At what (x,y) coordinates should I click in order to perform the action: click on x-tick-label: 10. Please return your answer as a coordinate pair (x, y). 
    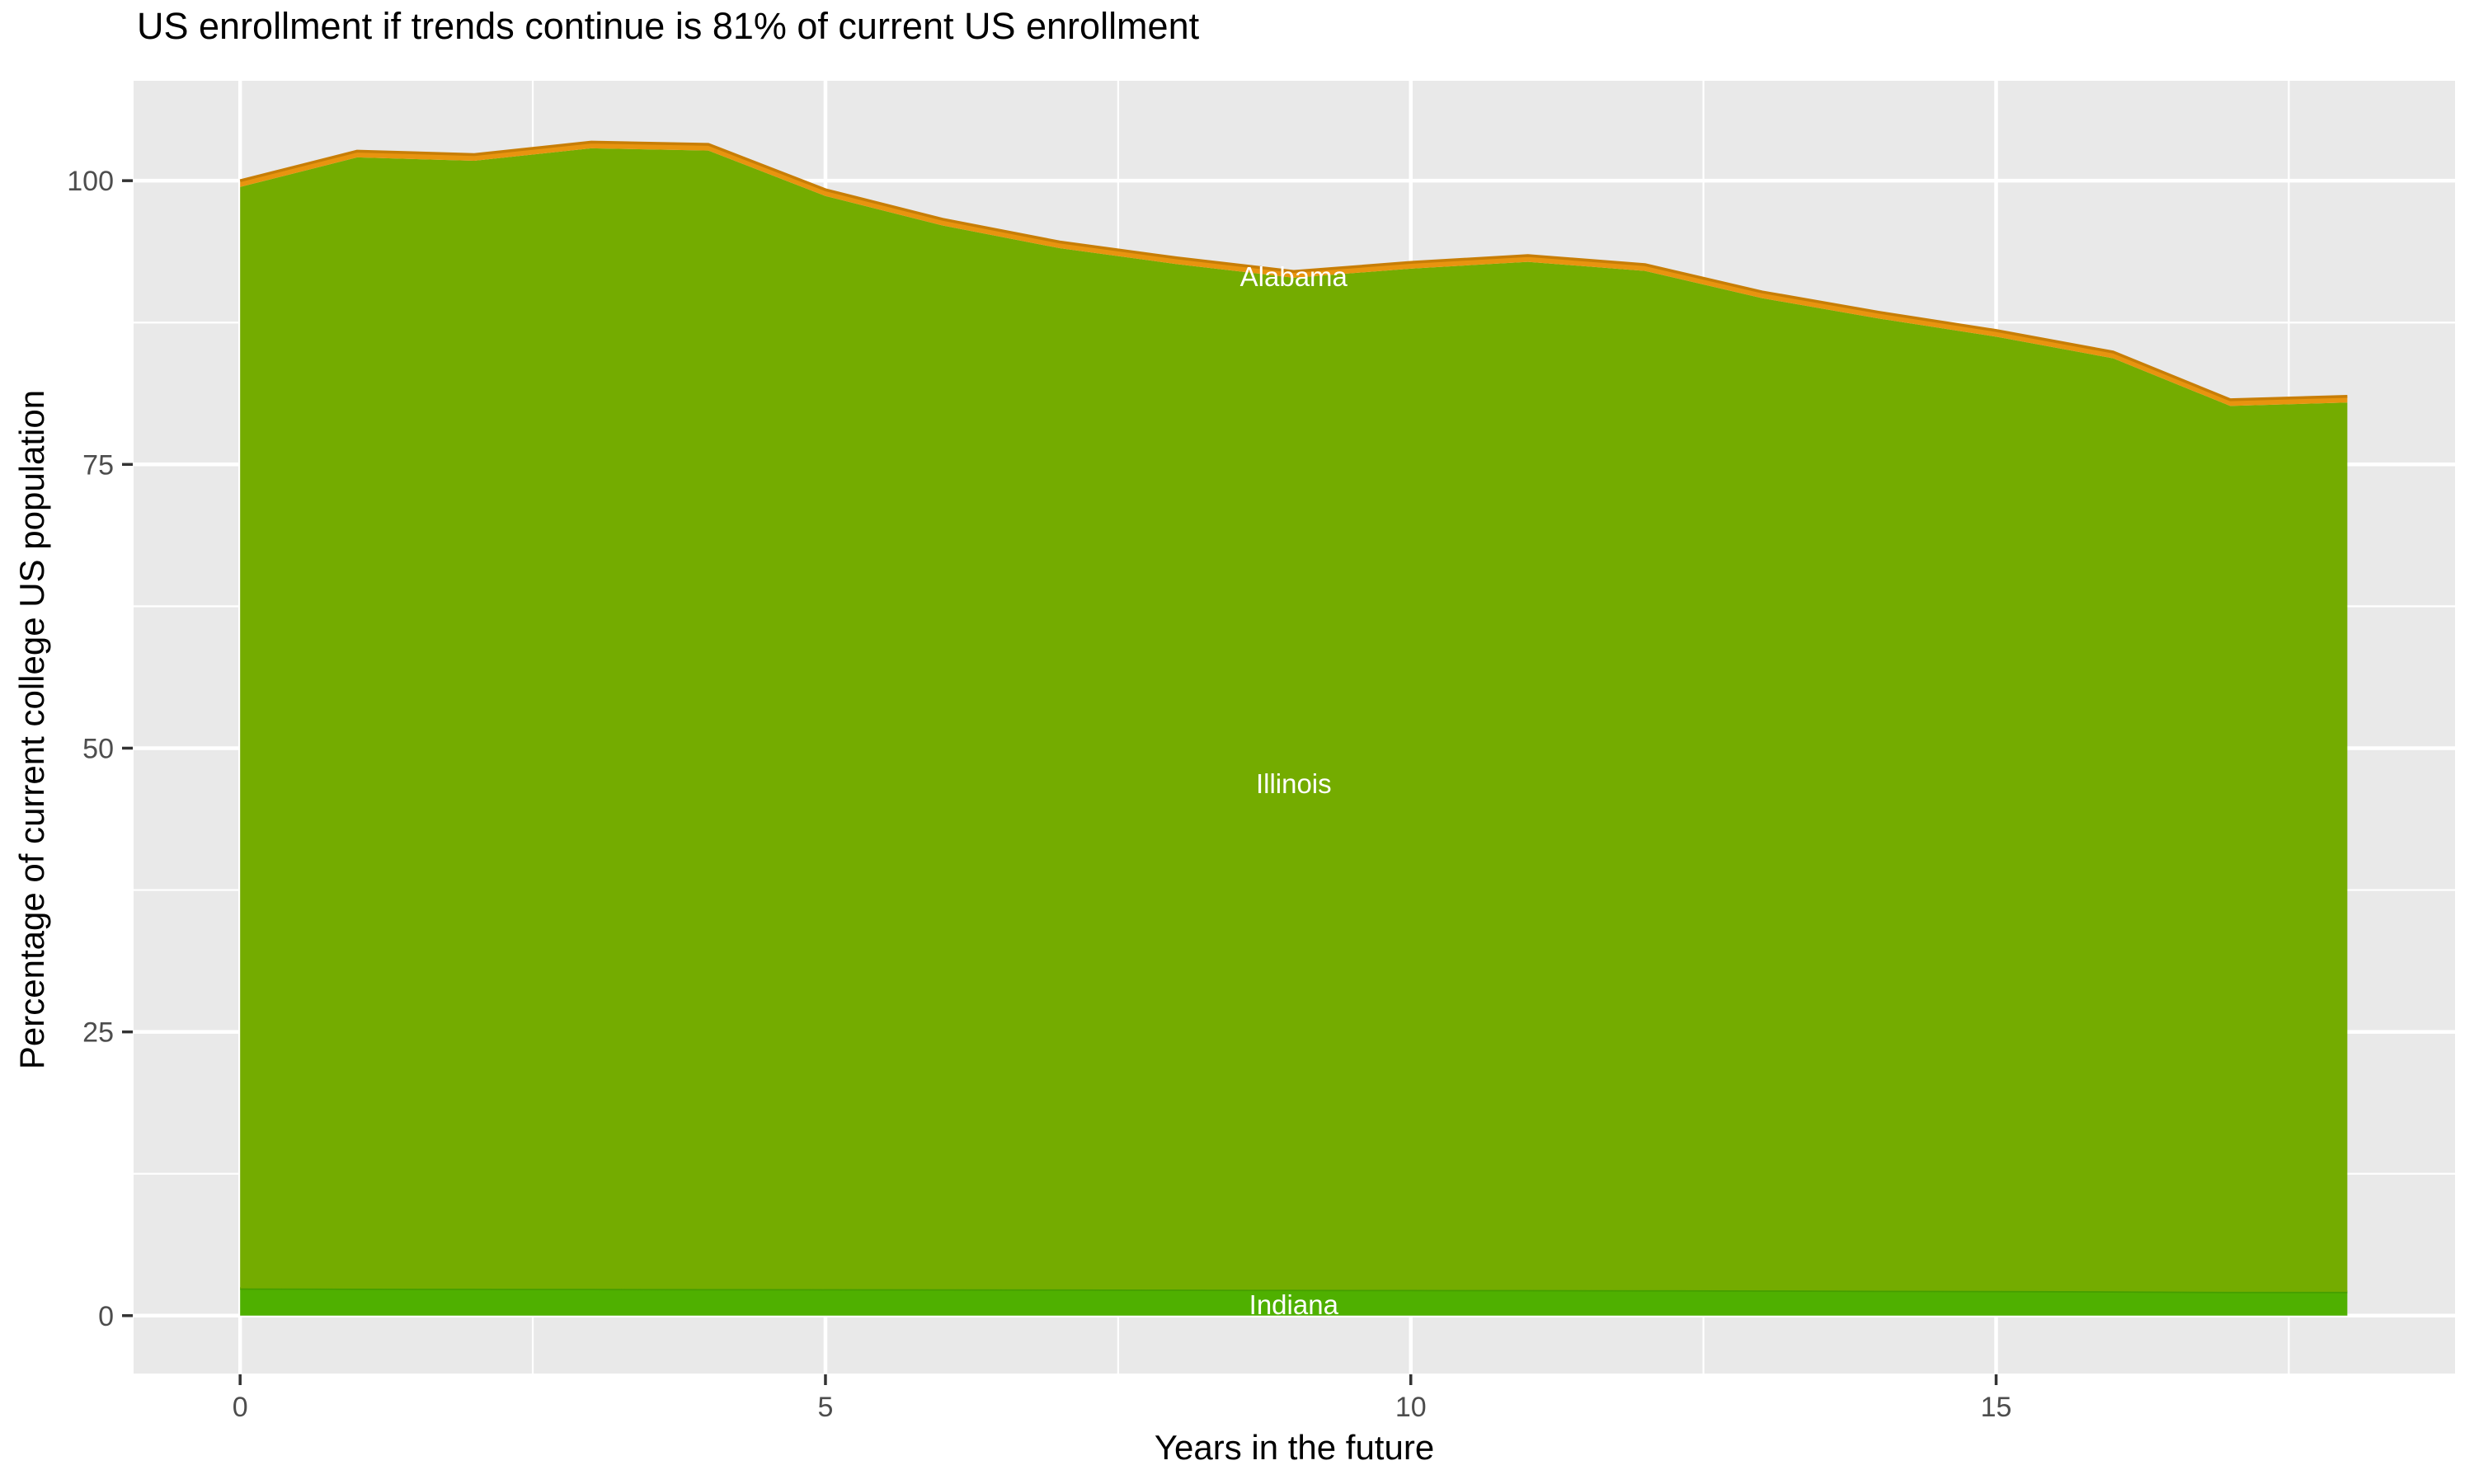
    Looking at the image, I should click on (1411, 1407).